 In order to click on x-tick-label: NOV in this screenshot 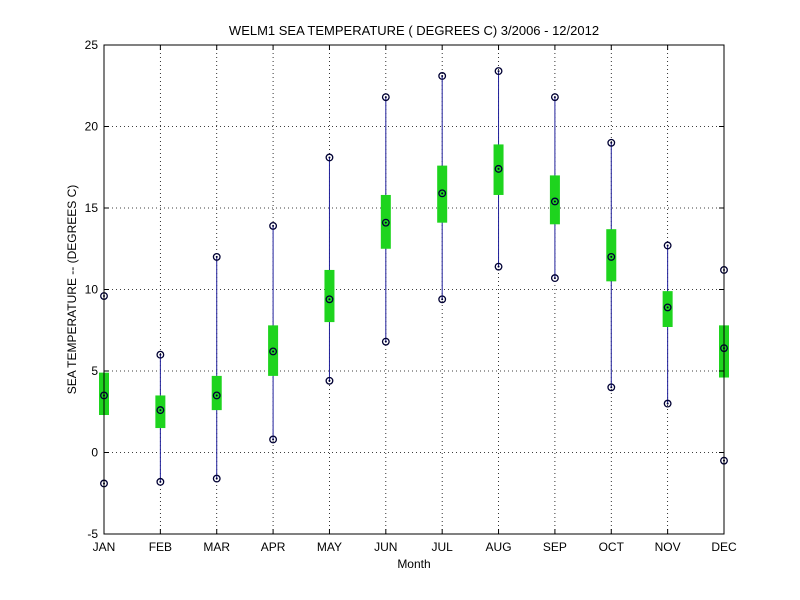, I will do `click(668, 547)`.